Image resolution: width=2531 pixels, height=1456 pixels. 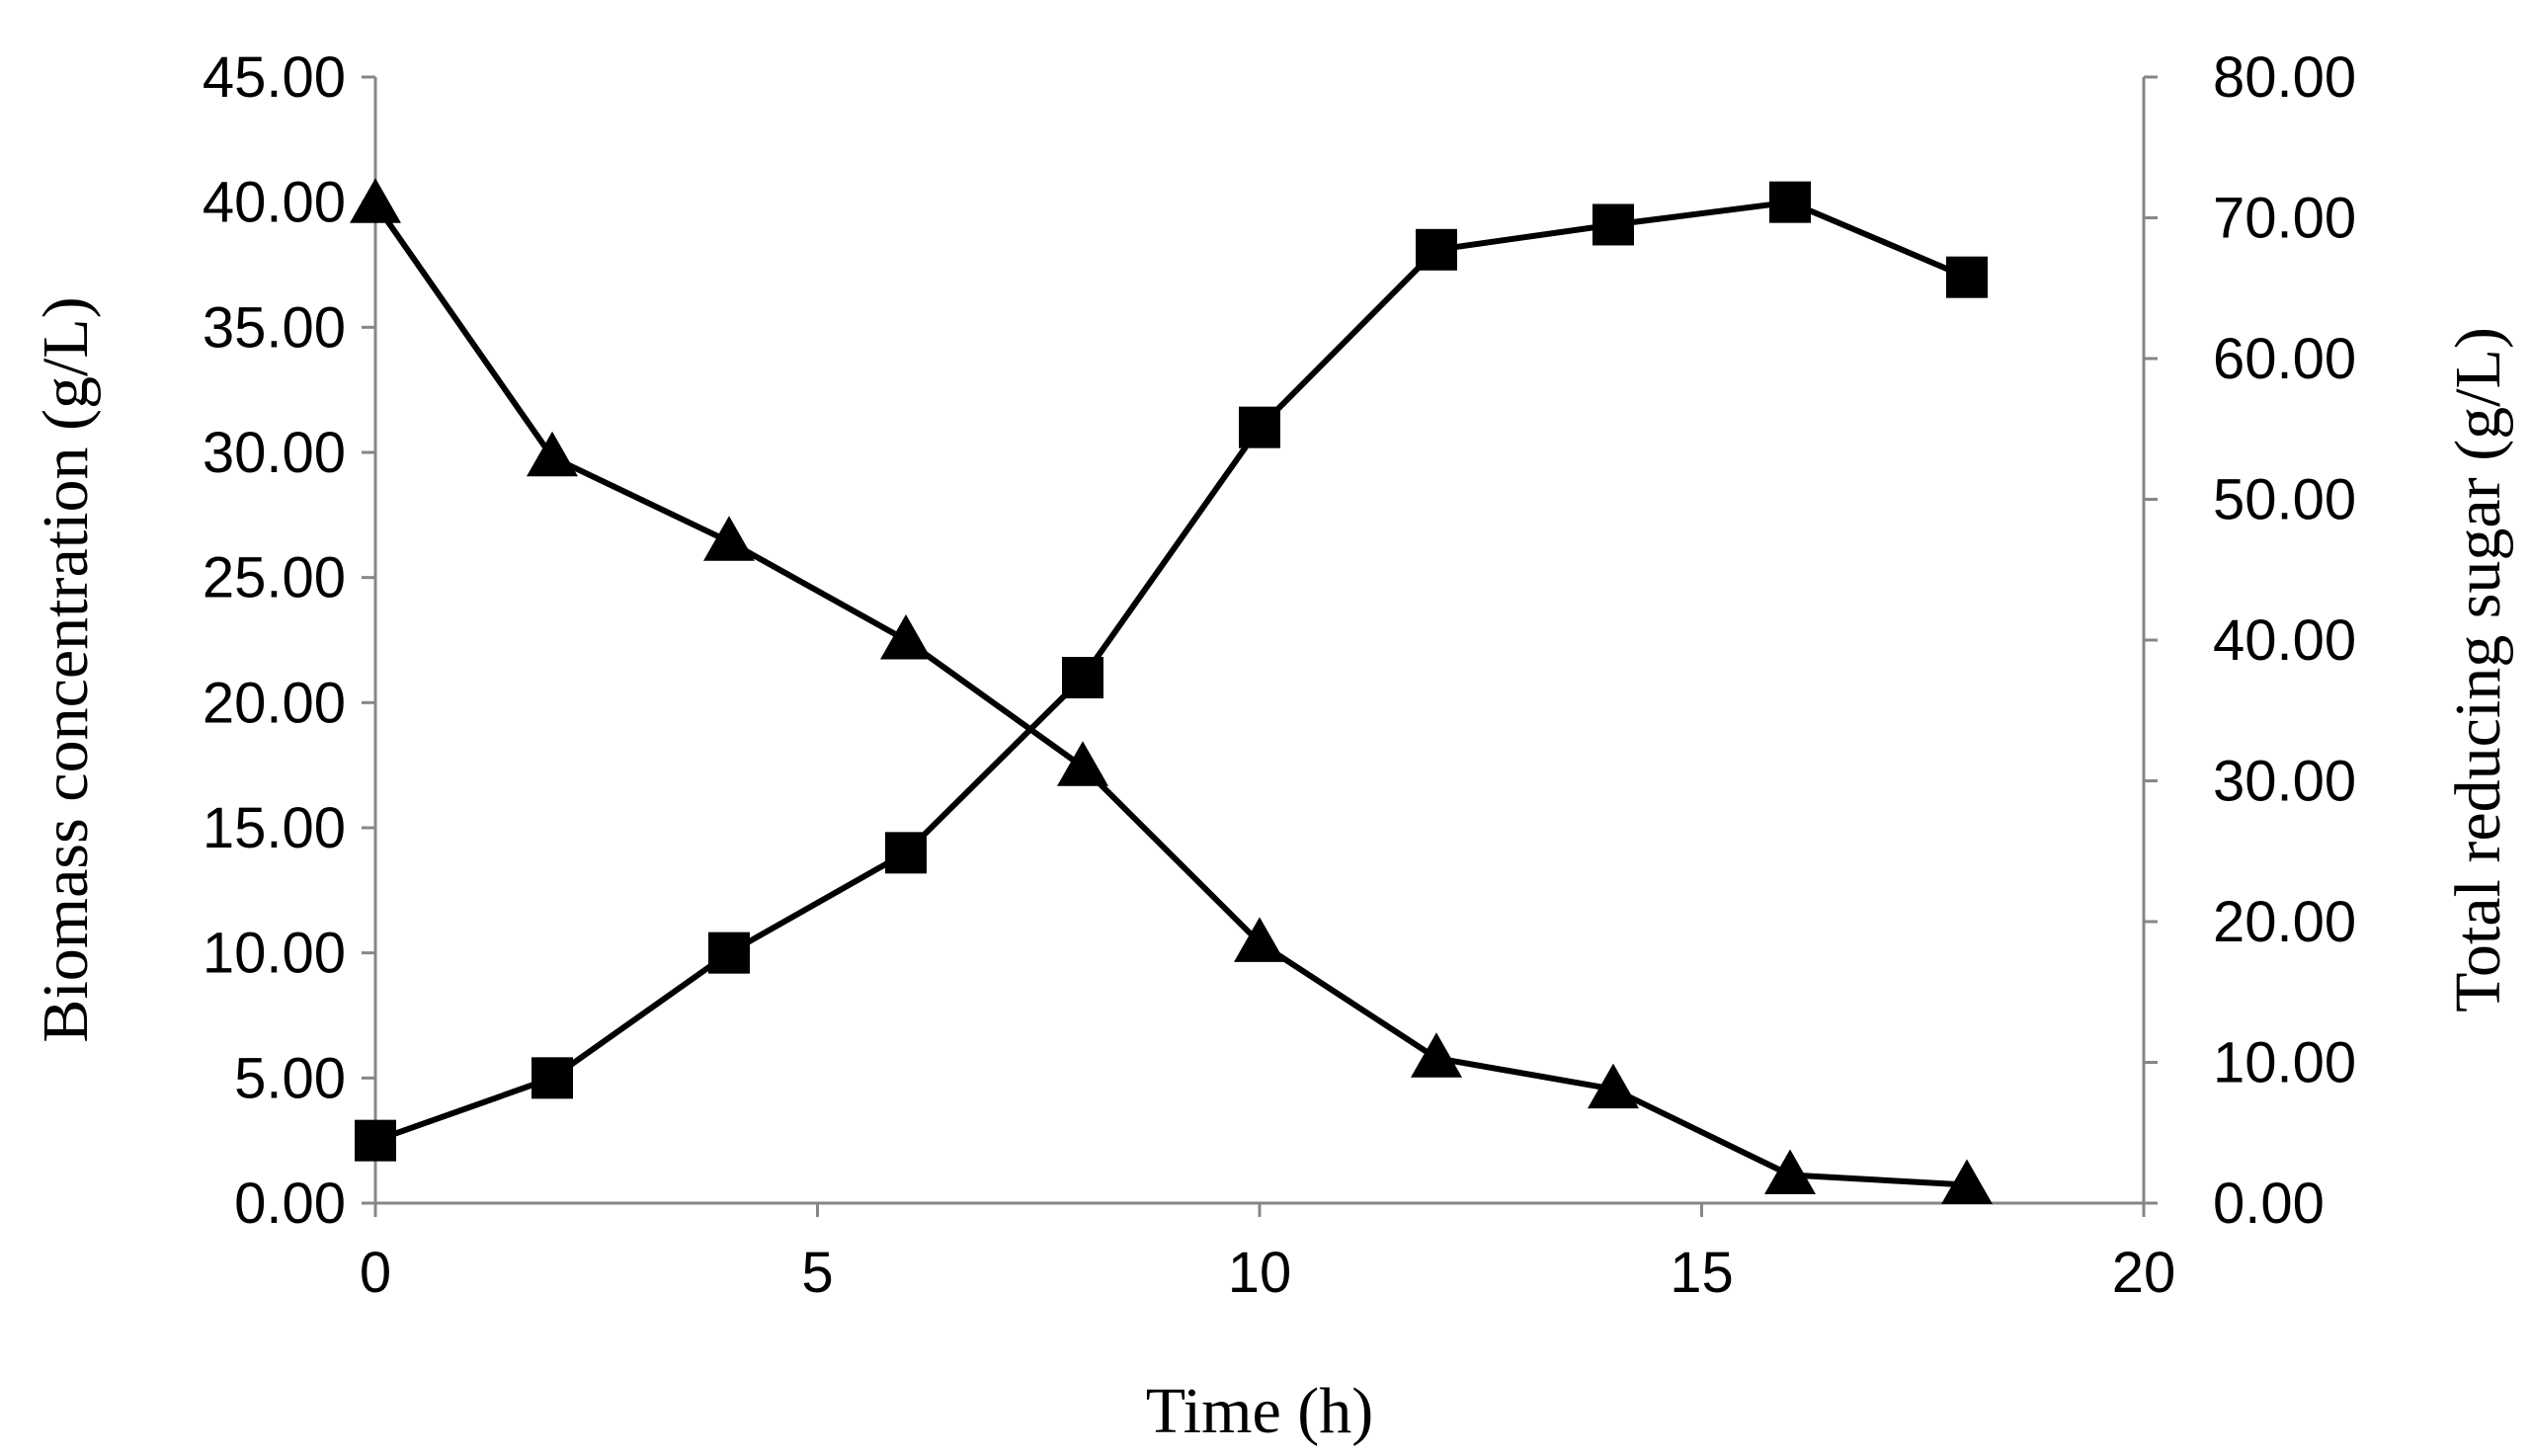 I want to click on y-right-tick-label: 10.00, so click(x=2284, y=1063).